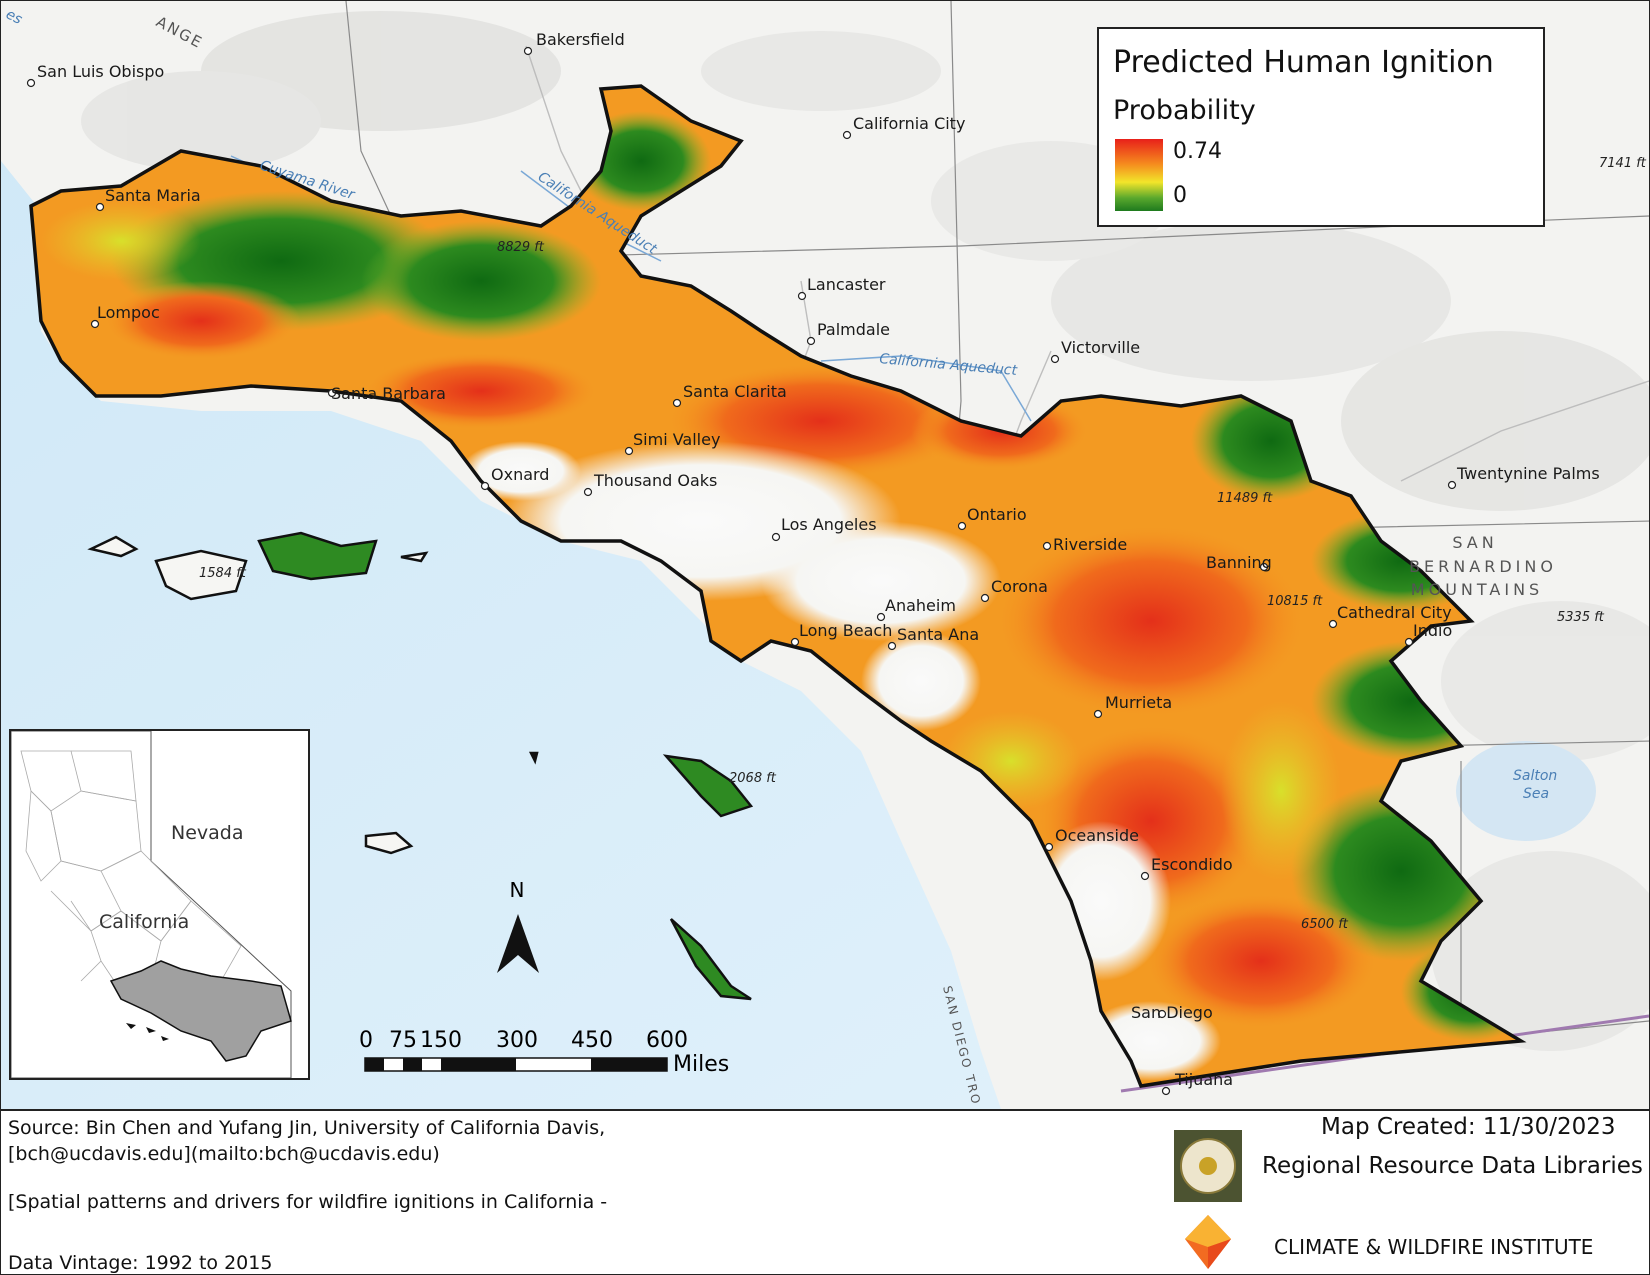  What do you see at coordinates (1434, 1247) in the screenshot?
I see `org-cwi: CLIMATE & WILDFIRE INSTITUTE` at bounding box center [1434, 1247].